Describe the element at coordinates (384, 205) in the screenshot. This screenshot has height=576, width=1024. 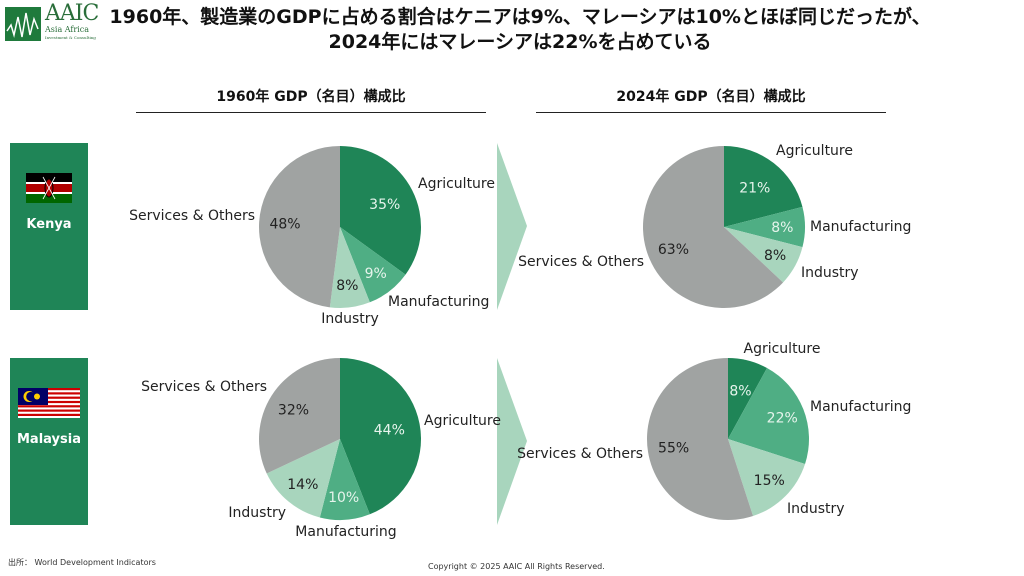
I see `data-label-agriculture: 35%` at that location.